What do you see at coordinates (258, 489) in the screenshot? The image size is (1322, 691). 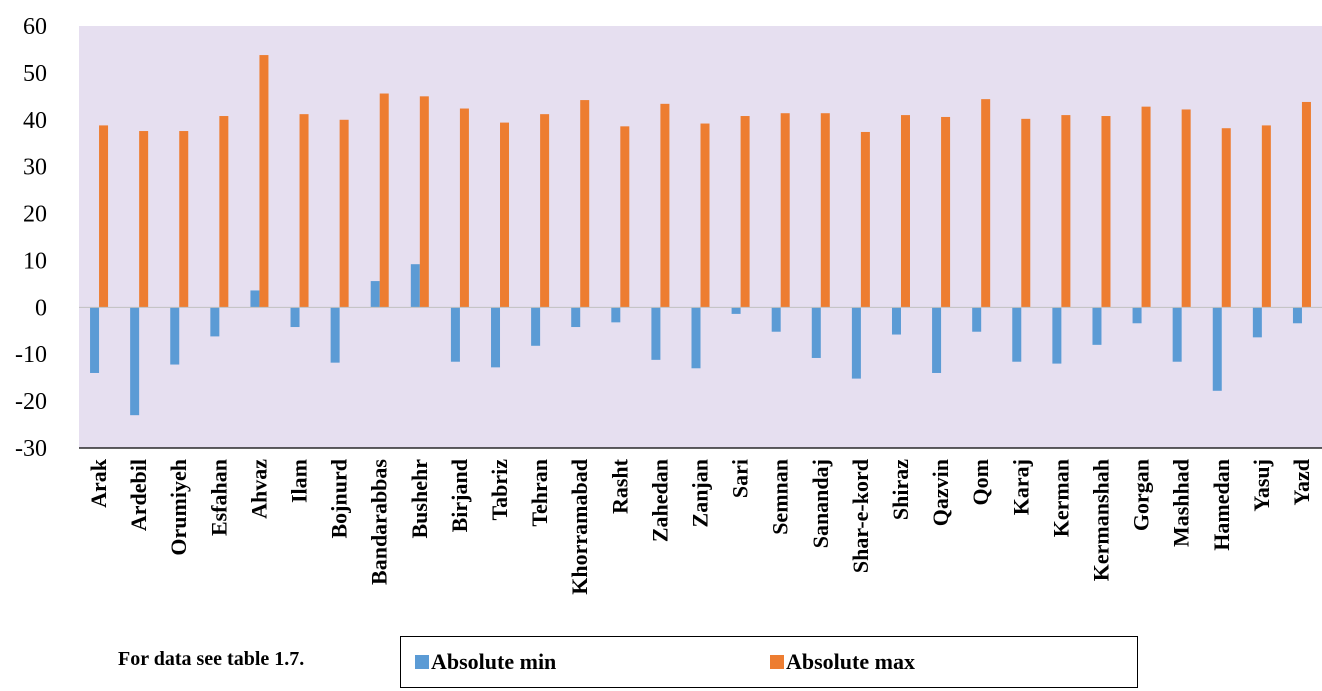 I see `x-tick-label: Ahvaz` at bounding box center [258, 489].